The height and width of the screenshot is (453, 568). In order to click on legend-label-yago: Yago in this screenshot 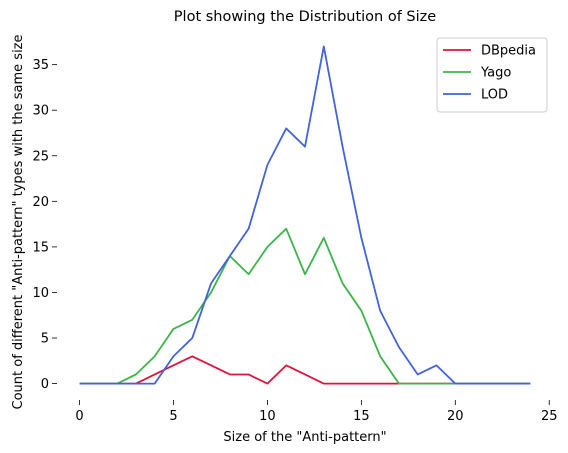, I will do `click(495, 73)`.